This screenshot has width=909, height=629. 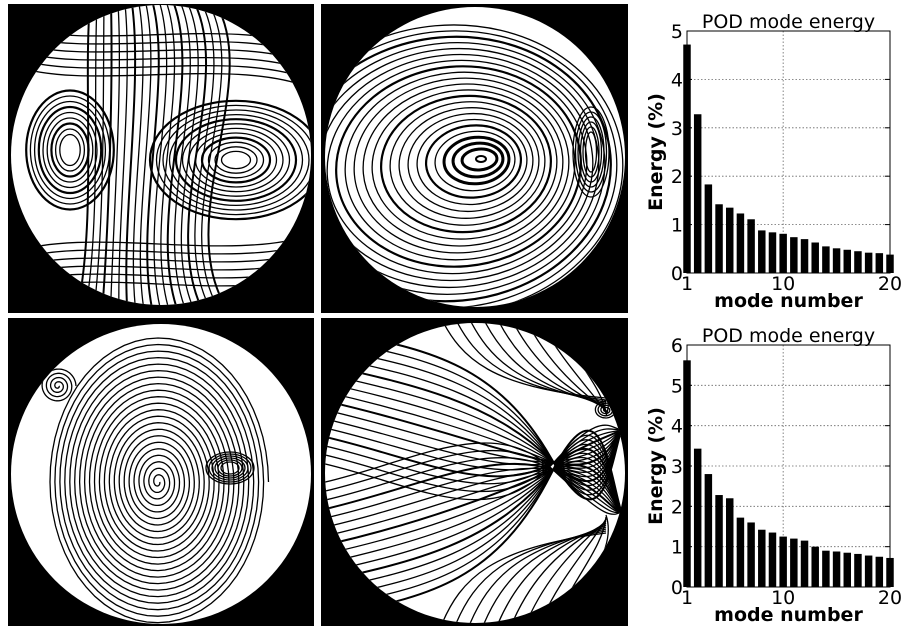 I want to click on x-axis-label: mode number, so click(x=788, y=615).